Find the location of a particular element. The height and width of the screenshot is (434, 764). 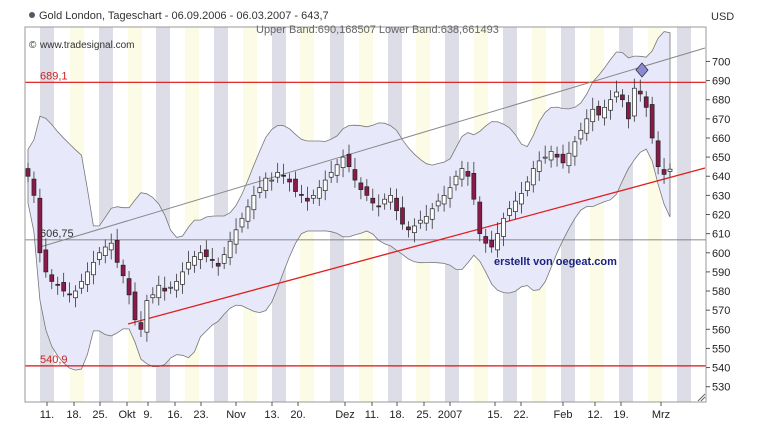

peak-marker is located at coordinates (642, 70).